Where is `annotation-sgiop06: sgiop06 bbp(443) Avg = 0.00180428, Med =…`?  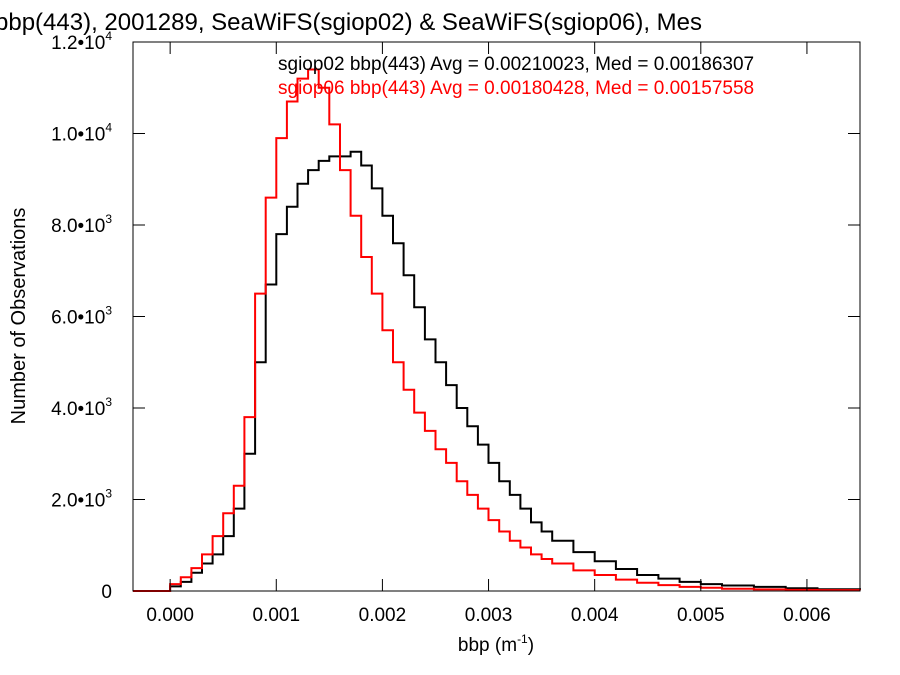
annotation-sgiop06: sgiop06 bbp(443) Avg = 0.00180428, Med =… is located at coordinates (516, 88).